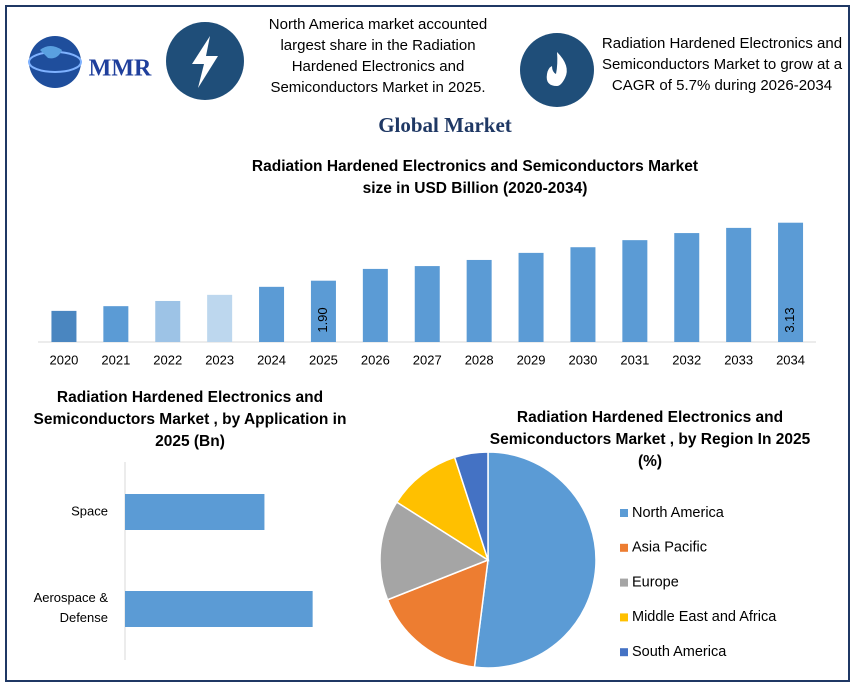 This screenshot has height=687, width=855. Describe the element at coordinates (704, 617) in the screenshot. I see `legend-label: Middle East and Africa` at that location.